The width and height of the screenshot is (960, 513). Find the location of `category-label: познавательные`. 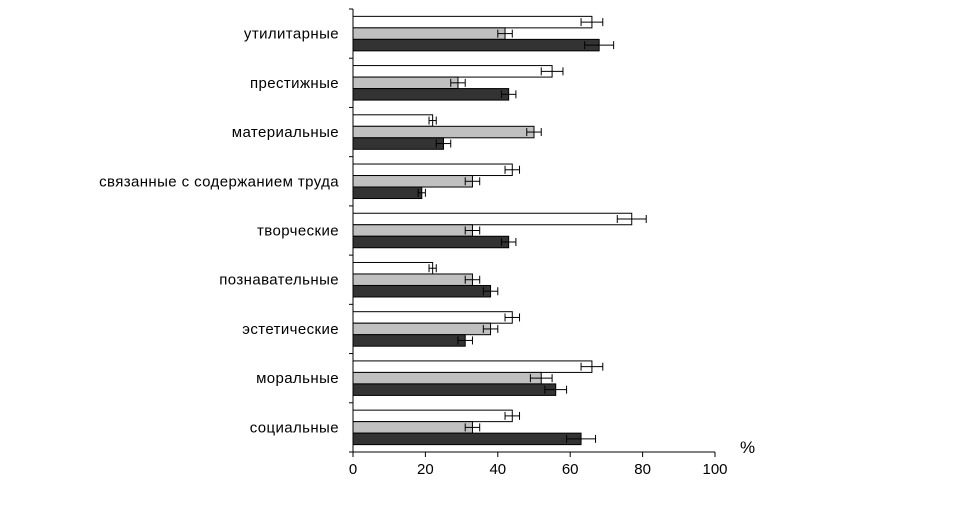

category-label: познавательные is located at coordinates (279, 280).